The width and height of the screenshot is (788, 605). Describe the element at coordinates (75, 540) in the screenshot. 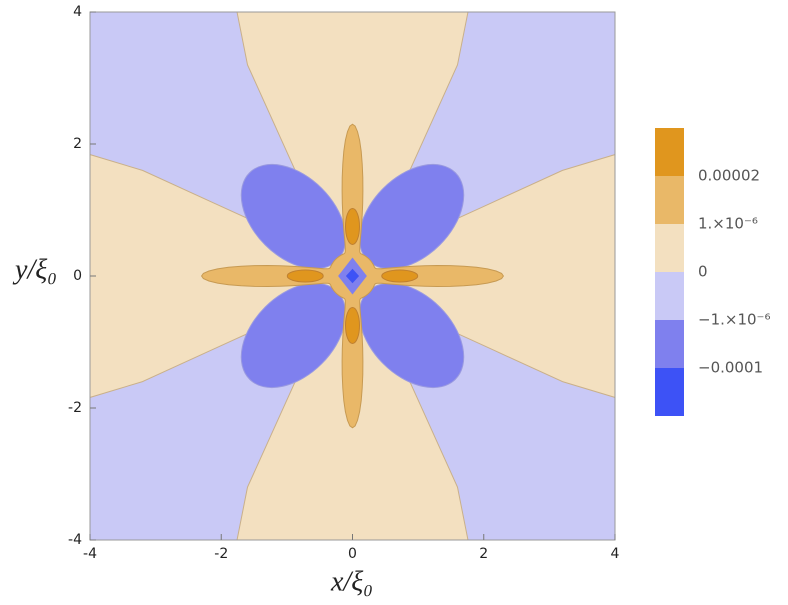

I see `y-tick-label: -4` at that location.